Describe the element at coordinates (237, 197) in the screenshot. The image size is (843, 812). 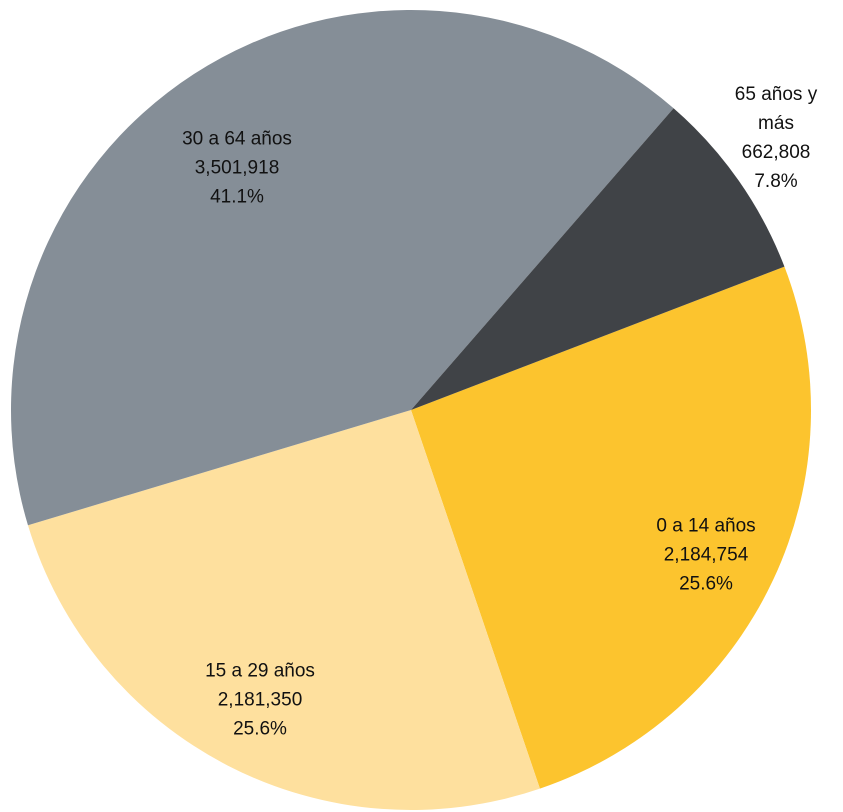
I see `percentage-label: 41.1%` at that location.